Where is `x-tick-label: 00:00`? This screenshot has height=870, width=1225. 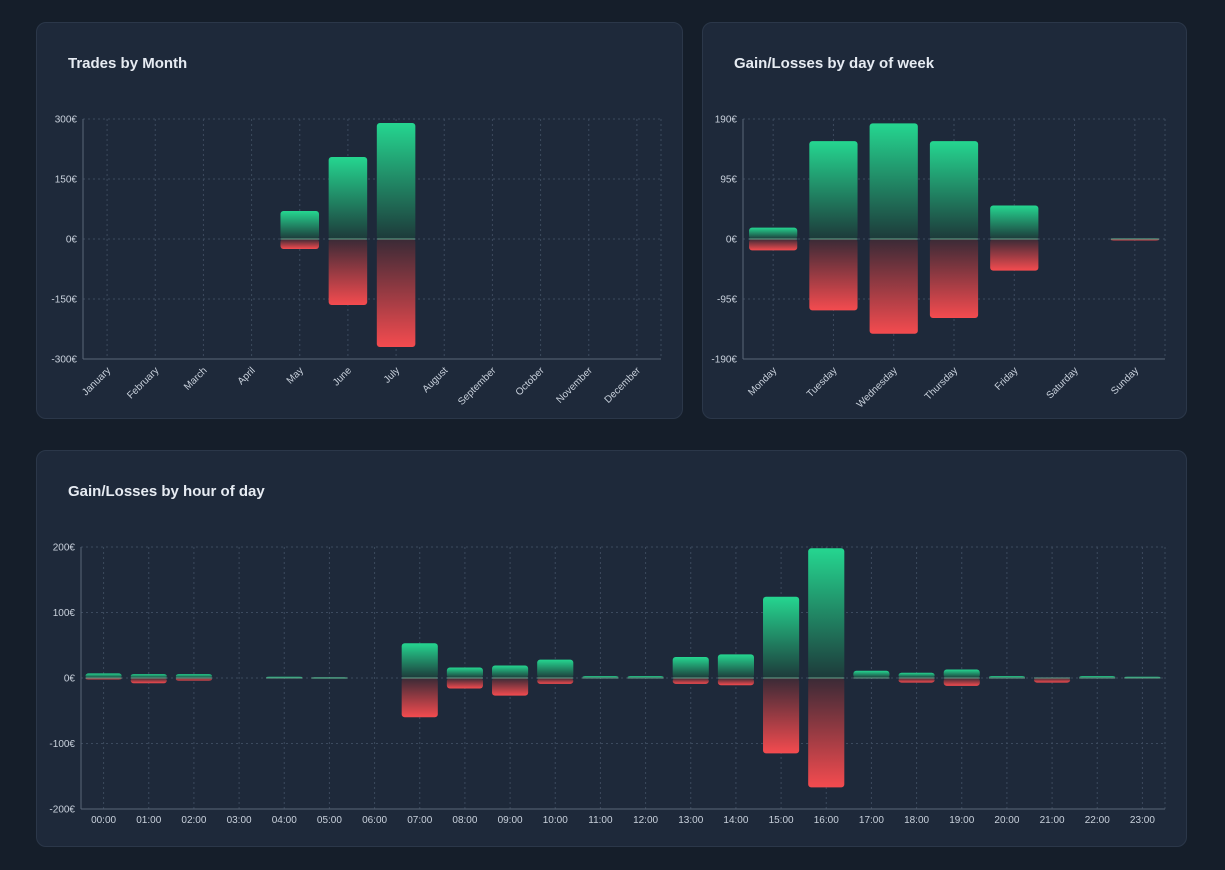 x-tick-label: 00:00 is located at coordinates (103, 820).